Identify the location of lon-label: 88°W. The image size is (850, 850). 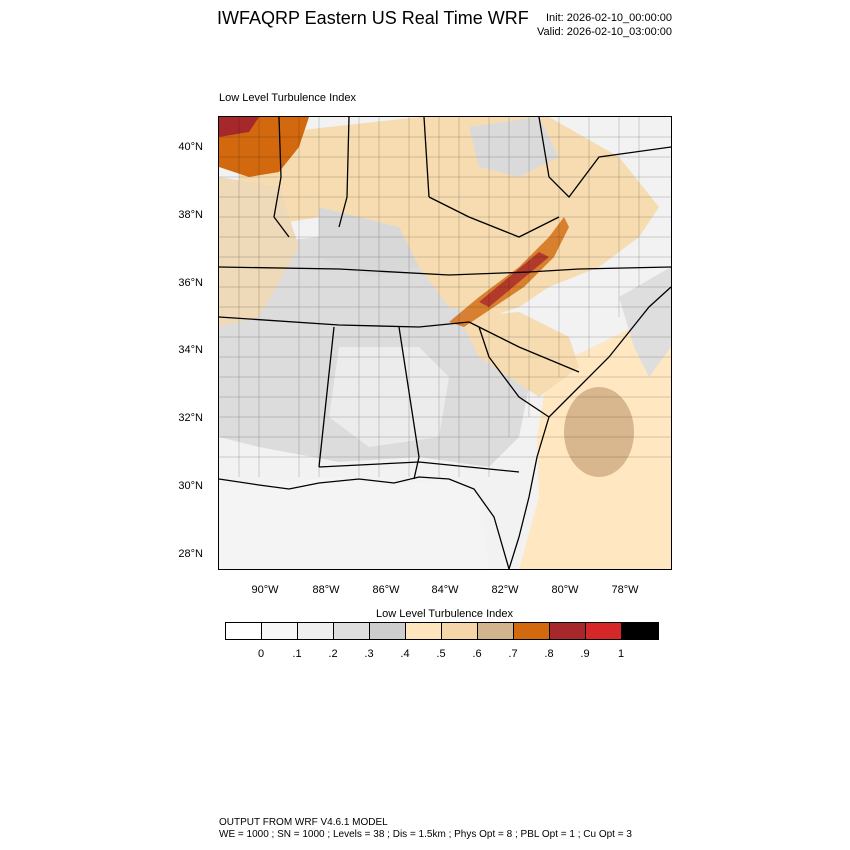
(326, 590).